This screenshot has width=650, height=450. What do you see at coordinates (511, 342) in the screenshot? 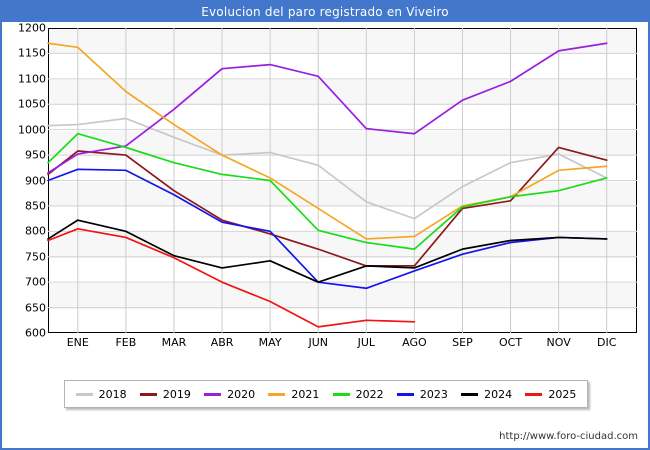
I see `x-axis-tick-label: OCT` at bounding box center [511, 342].